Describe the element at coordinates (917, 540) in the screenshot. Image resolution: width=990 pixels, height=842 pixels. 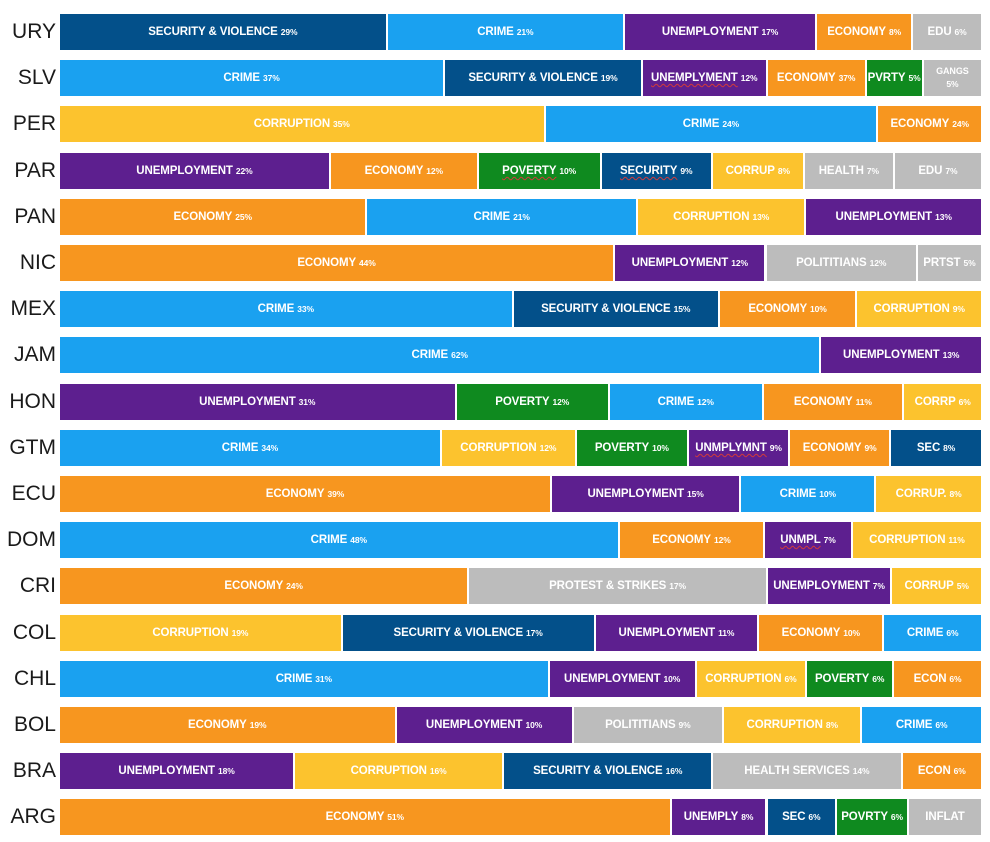
I see `segment-label: CORRUPTION 11%` at that location.